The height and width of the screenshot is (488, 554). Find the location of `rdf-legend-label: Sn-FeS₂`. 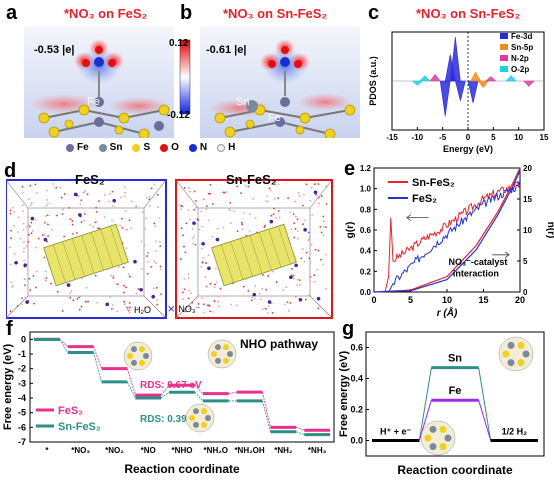

rdf-legend-label: Sn-FeS₂ is located at coordinates (433, 183).